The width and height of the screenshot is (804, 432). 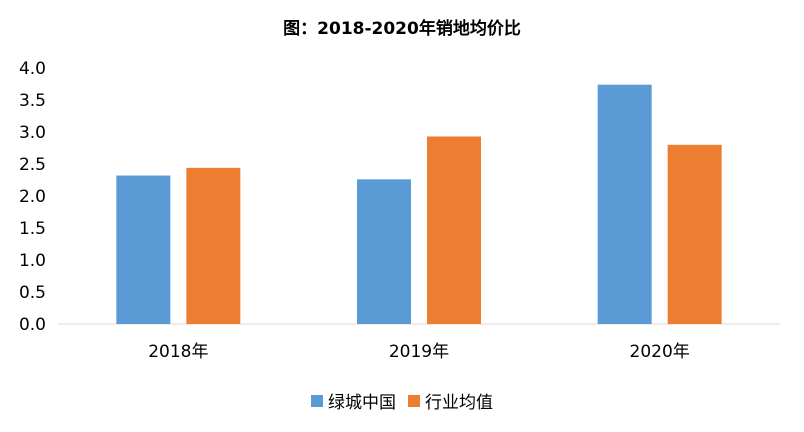 What do you see at coordinates (32, 293) in the screenshot?
I see `y-tick-label: 0.5` at bounding box center [32, 293].